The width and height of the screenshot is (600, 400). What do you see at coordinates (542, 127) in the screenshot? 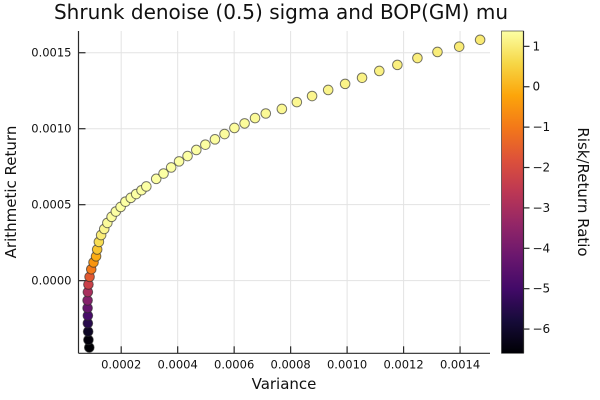
I see `colorbar-tick-label: −1` at bounding box center [542, 127].